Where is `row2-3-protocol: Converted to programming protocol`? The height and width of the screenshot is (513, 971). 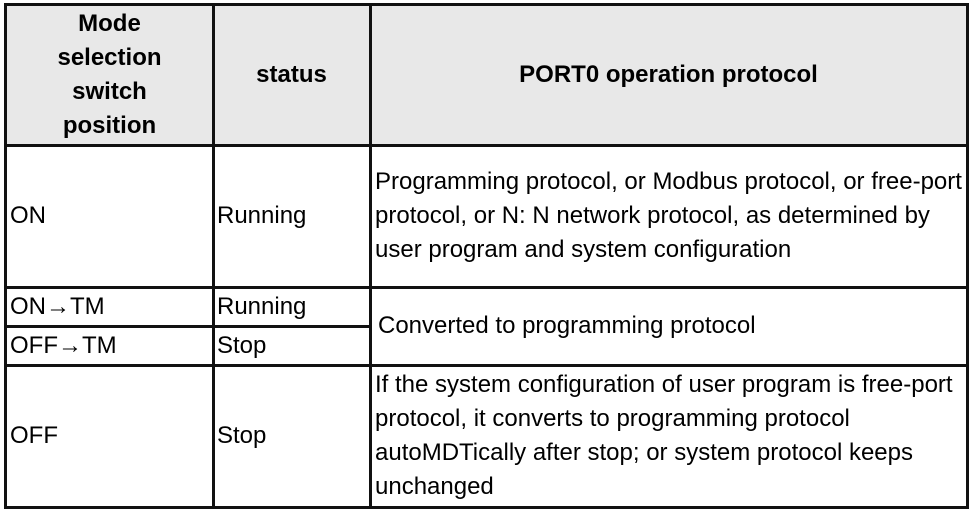 row2-3-protocol: Converted to programming protocol is located at coordinates (567, 325).